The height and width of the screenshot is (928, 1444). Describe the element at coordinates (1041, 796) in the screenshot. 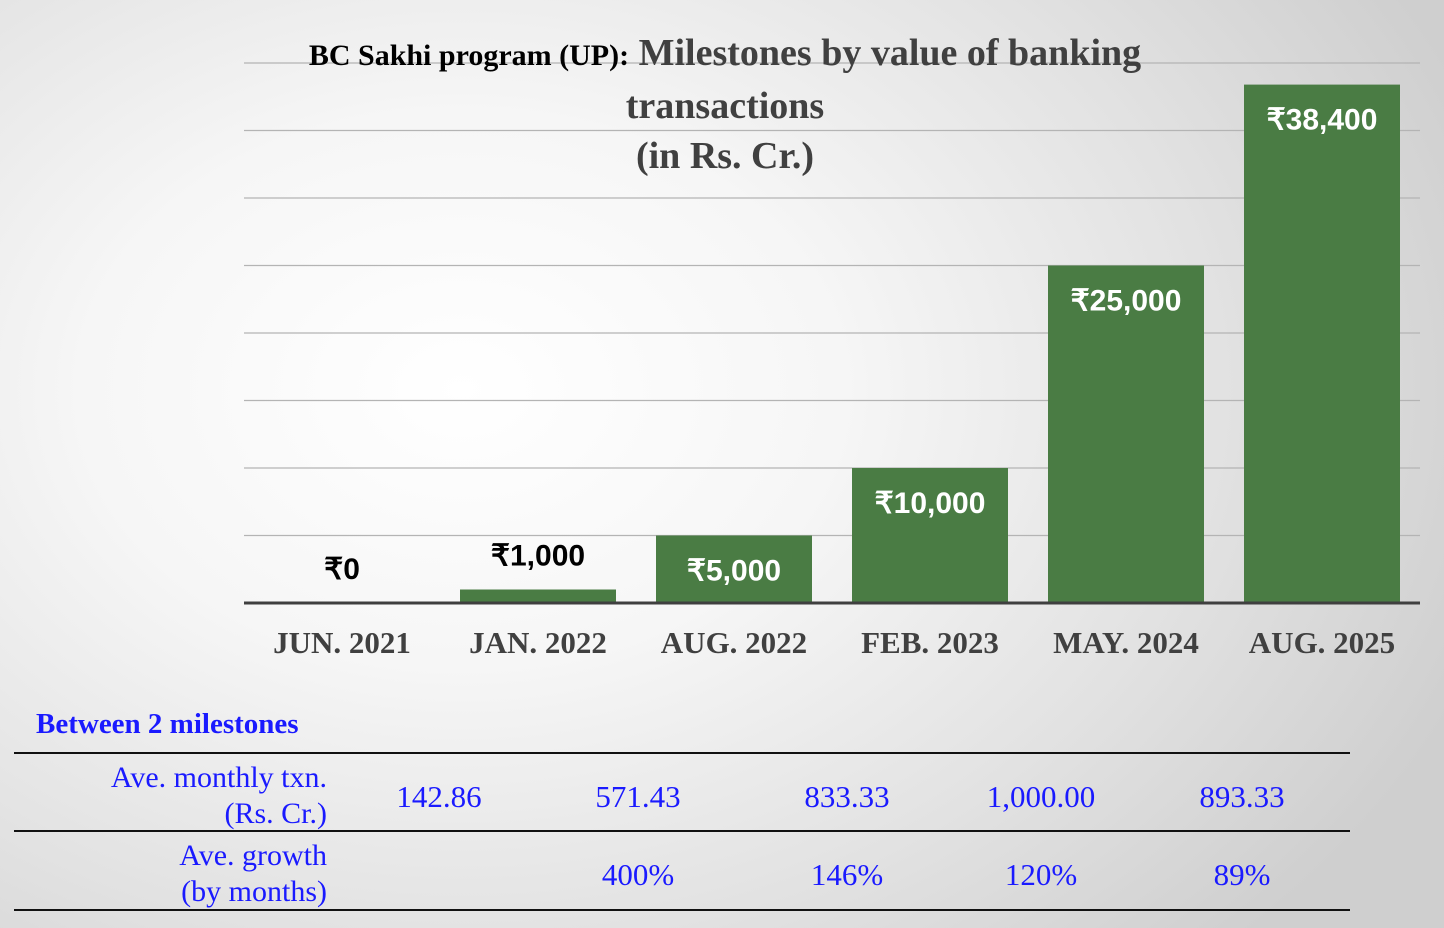

I see `avg-monthly-cell-4: 1,000.00` at that location.